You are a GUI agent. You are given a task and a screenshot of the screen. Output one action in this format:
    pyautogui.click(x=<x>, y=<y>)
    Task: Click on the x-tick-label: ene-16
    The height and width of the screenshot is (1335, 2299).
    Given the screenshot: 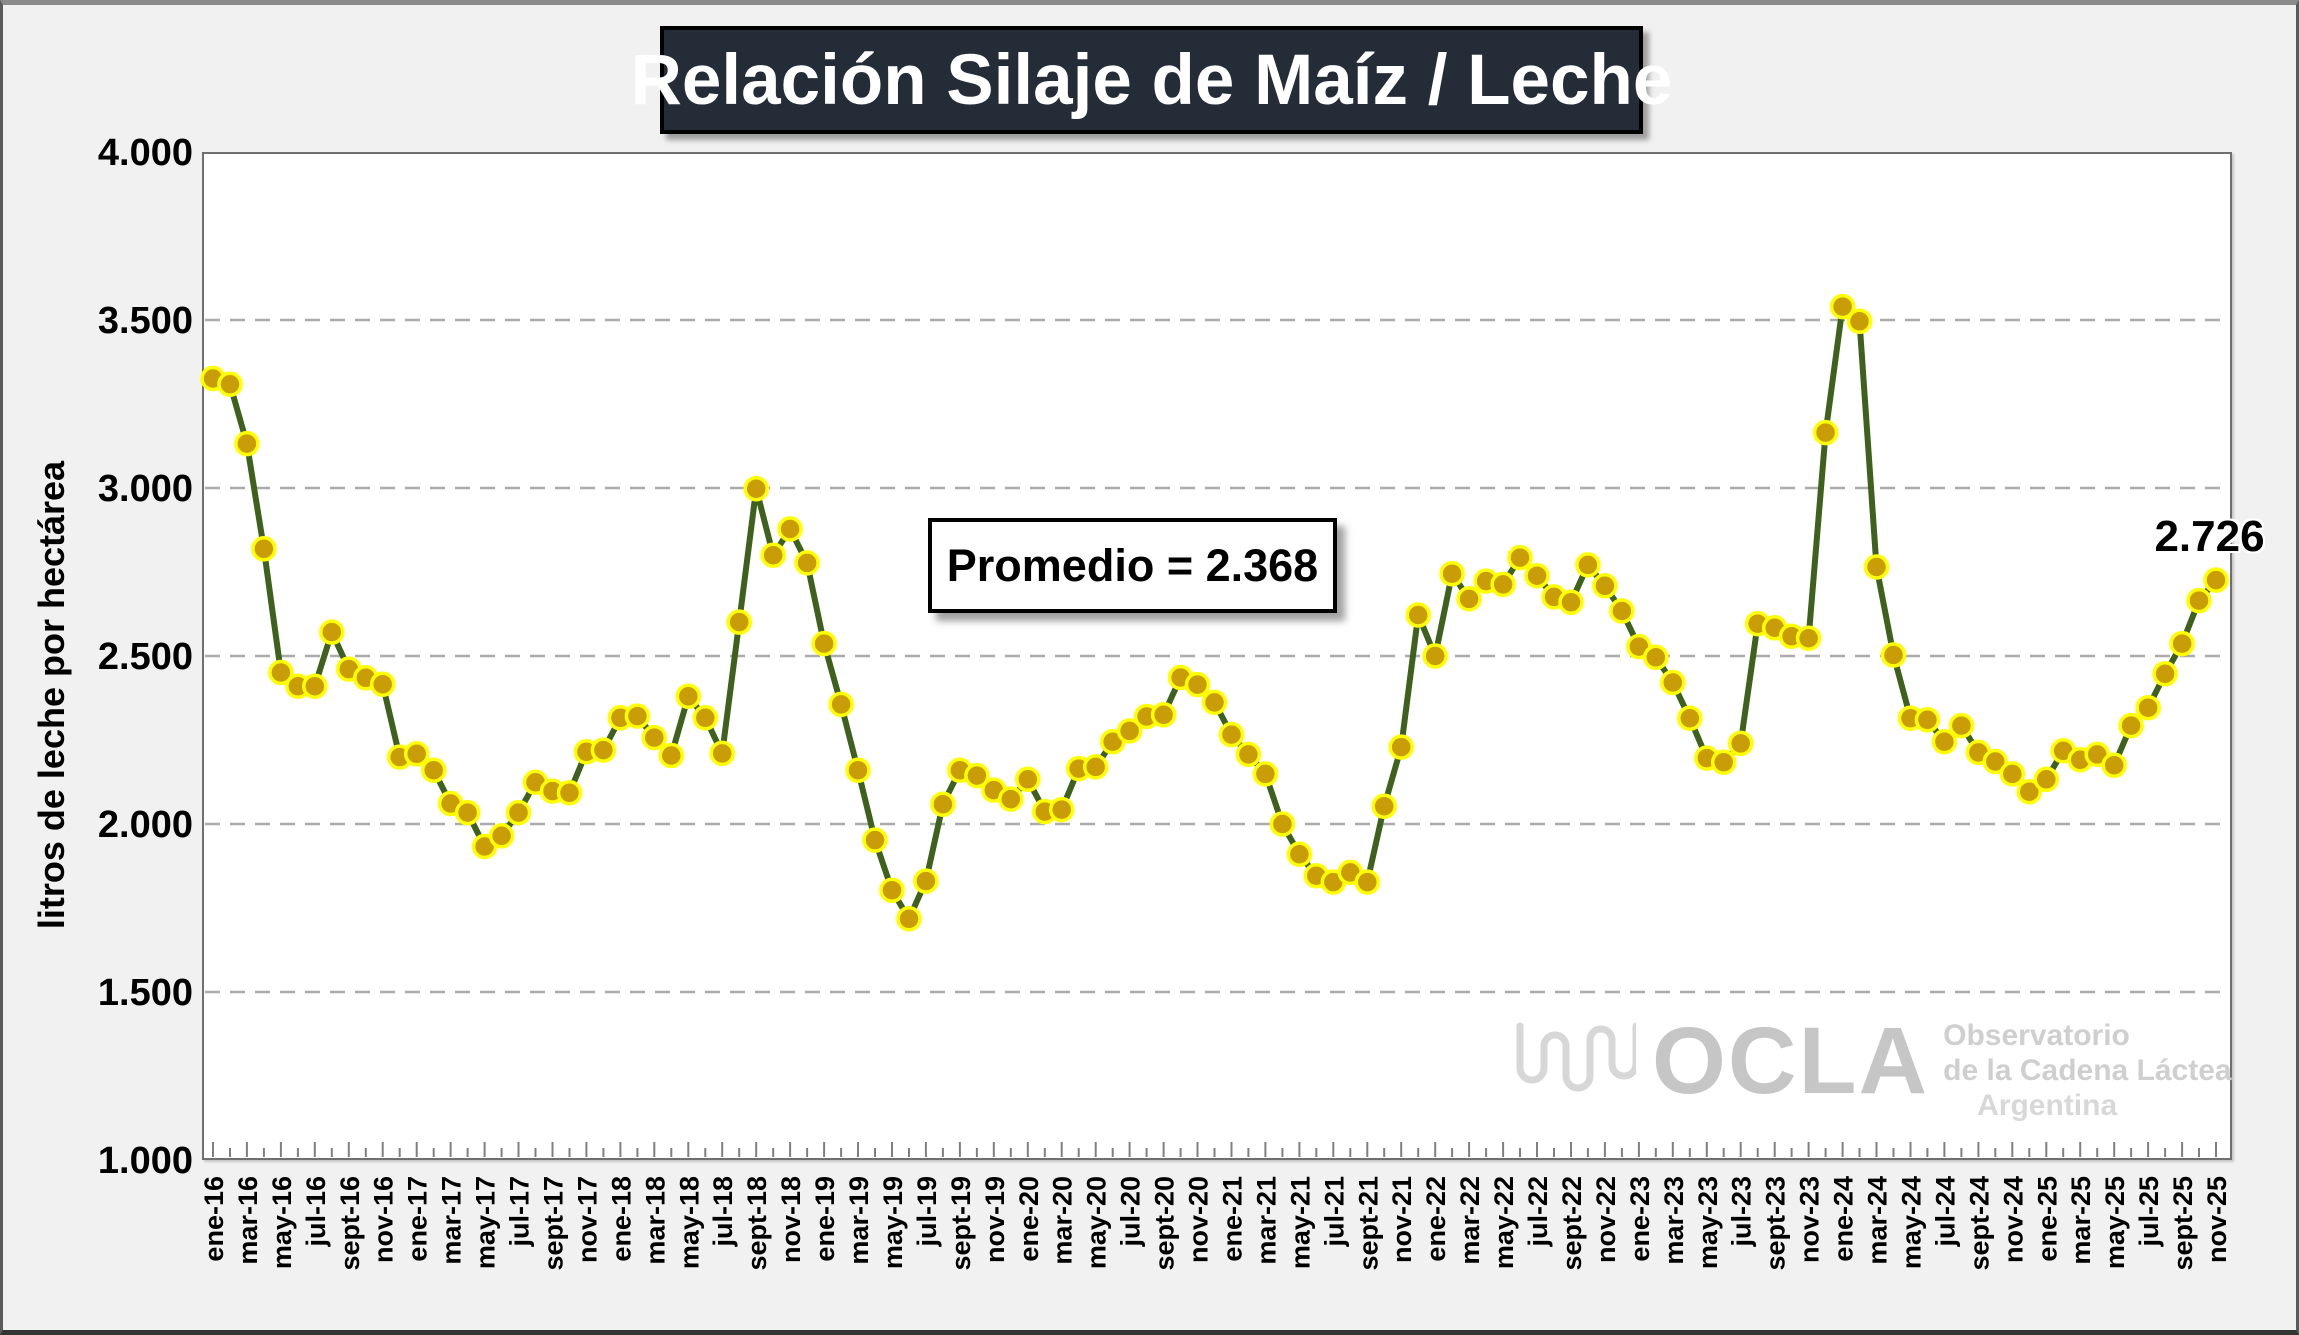 What is the action you would take?
    pyautogui.click(x=214, y=1219)
    